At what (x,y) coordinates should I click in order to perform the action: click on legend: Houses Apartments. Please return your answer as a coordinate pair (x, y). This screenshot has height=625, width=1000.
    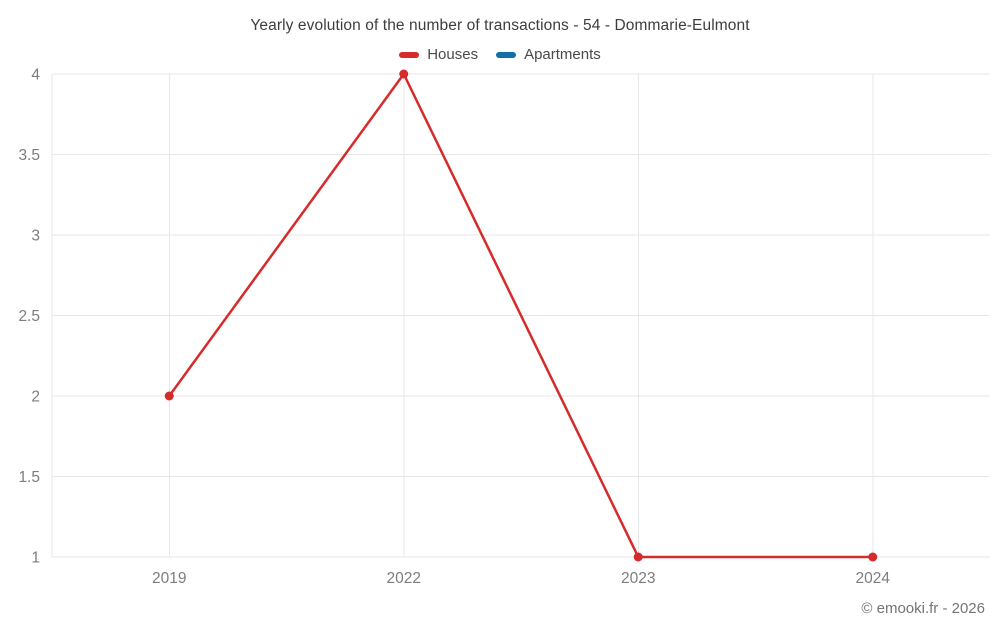
    Looking at the image, I should click on (500, 54).